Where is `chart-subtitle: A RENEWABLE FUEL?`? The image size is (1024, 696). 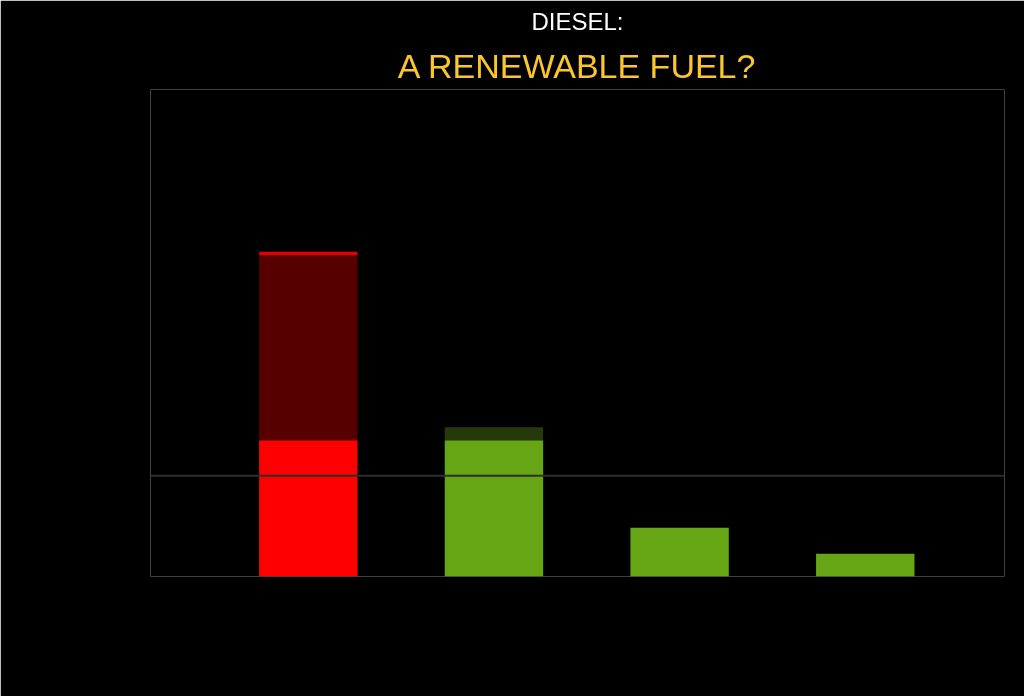 chart-subtitle: A RENEWABLE FUEL? is located at coordinates (576, 65).